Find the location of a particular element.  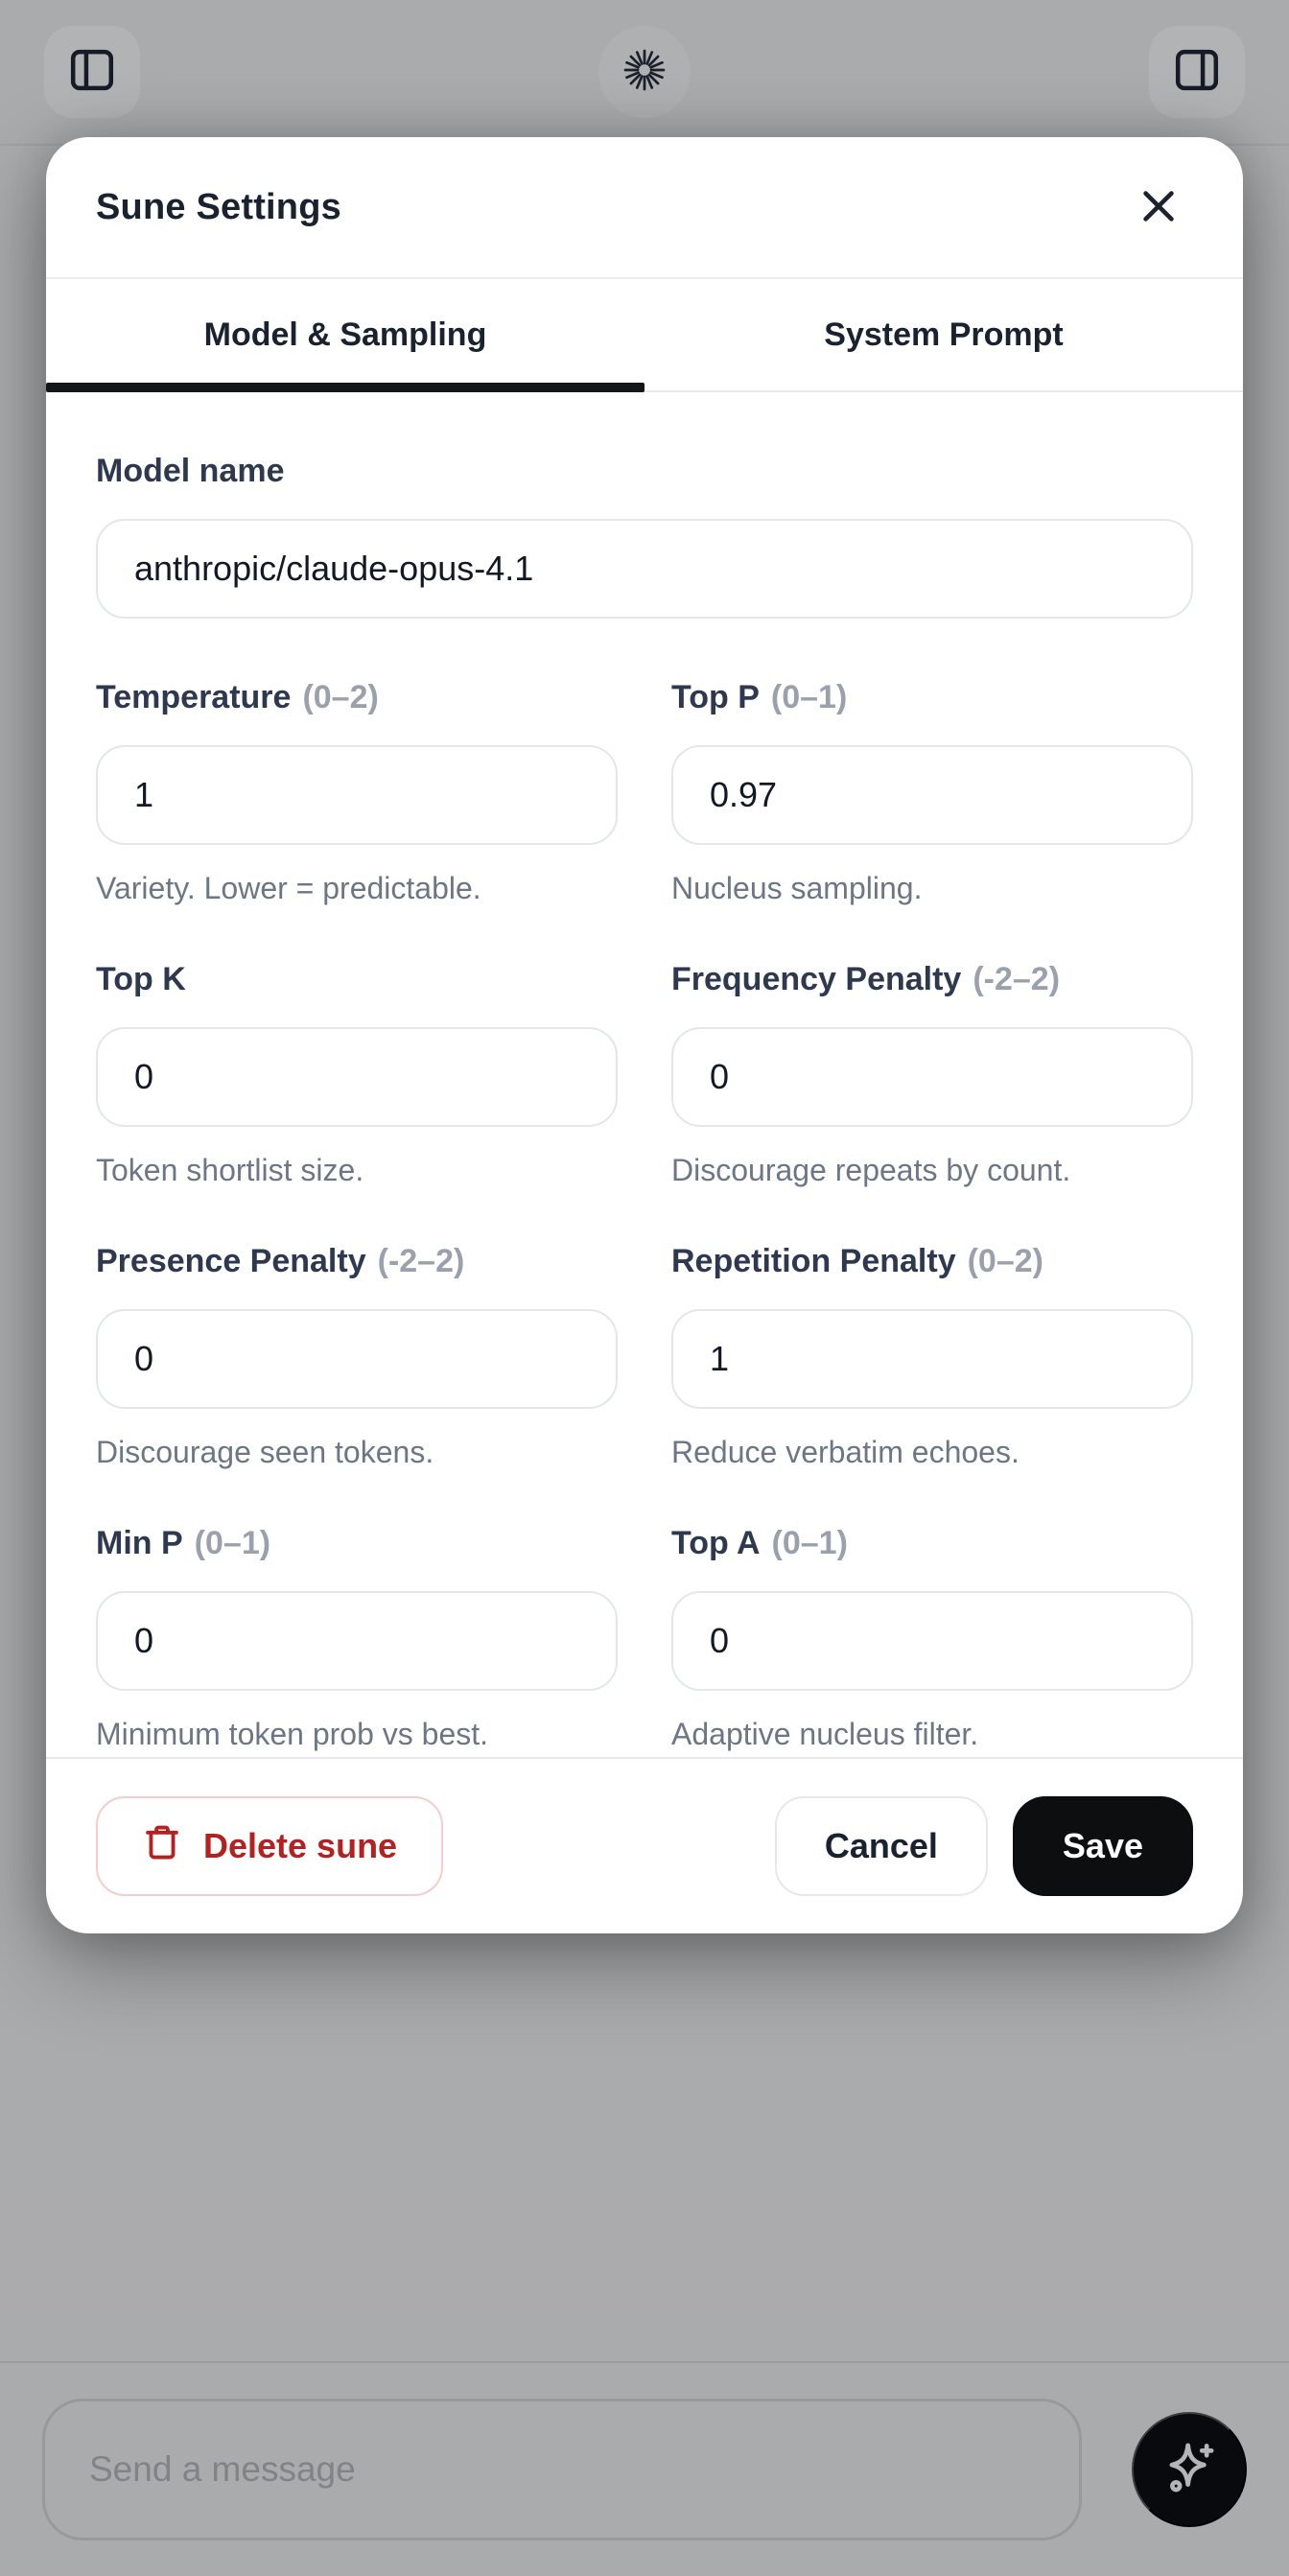

top-k-input is located at coordinates (357, 1077).